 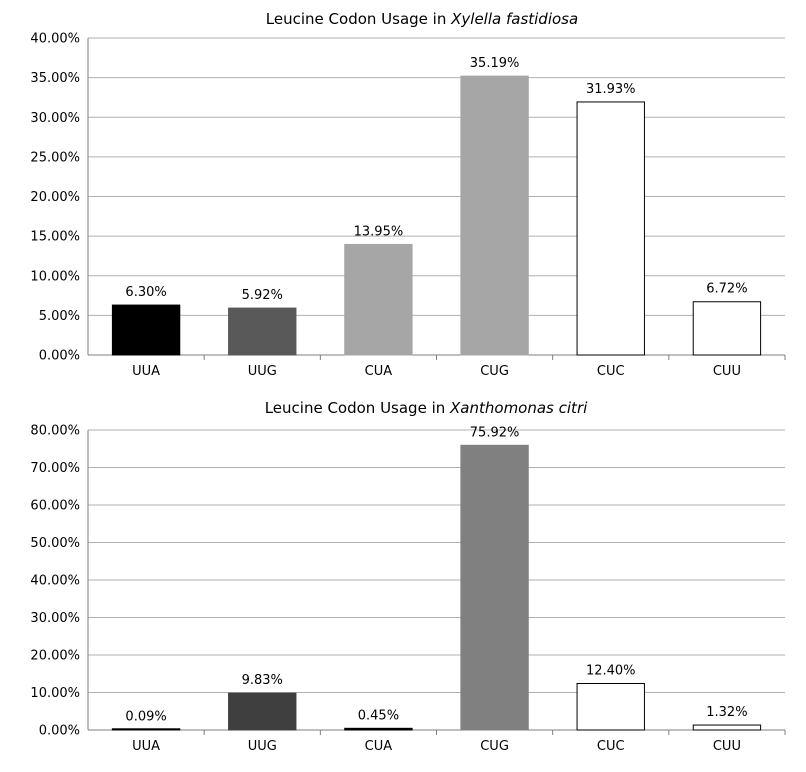 What do you see at coordinates (726, 289) in the screenshot?
I see `data-label: 6.72%` at bounding box center [726, 289].